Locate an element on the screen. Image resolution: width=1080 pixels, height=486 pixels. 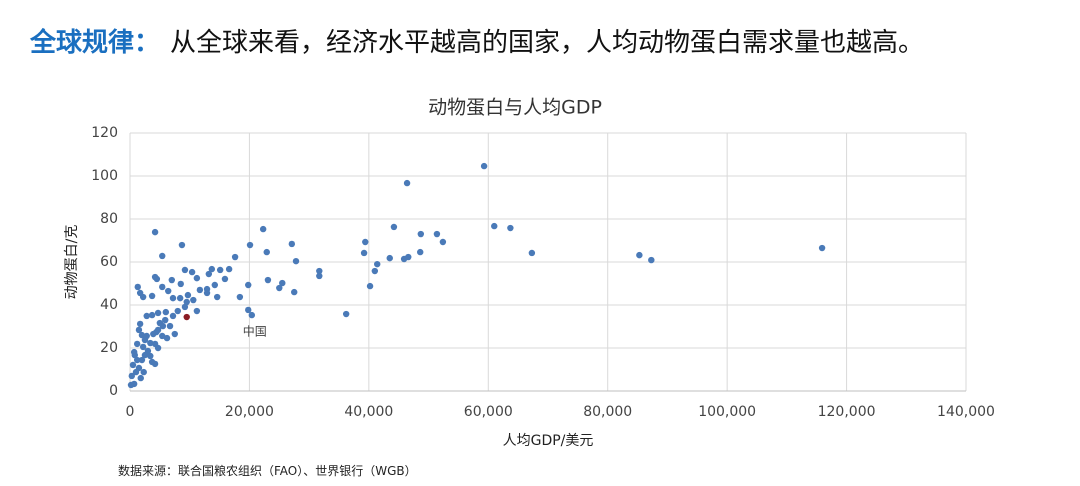
x-axis-label: 人均GDP/美元 is located at coordinates (548, 441).